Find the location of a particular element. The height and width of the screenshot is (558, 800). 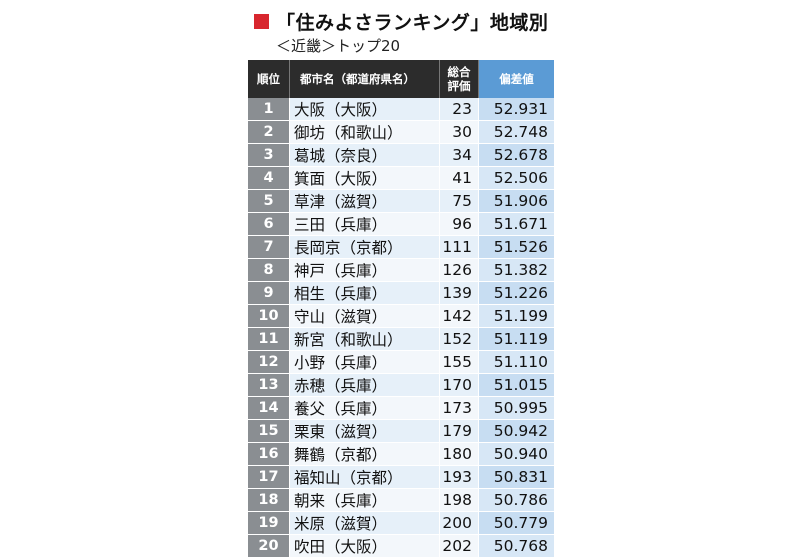

table-row: 12 小野（兵庫） 155 51.110 is located at coordinates (401, 362).